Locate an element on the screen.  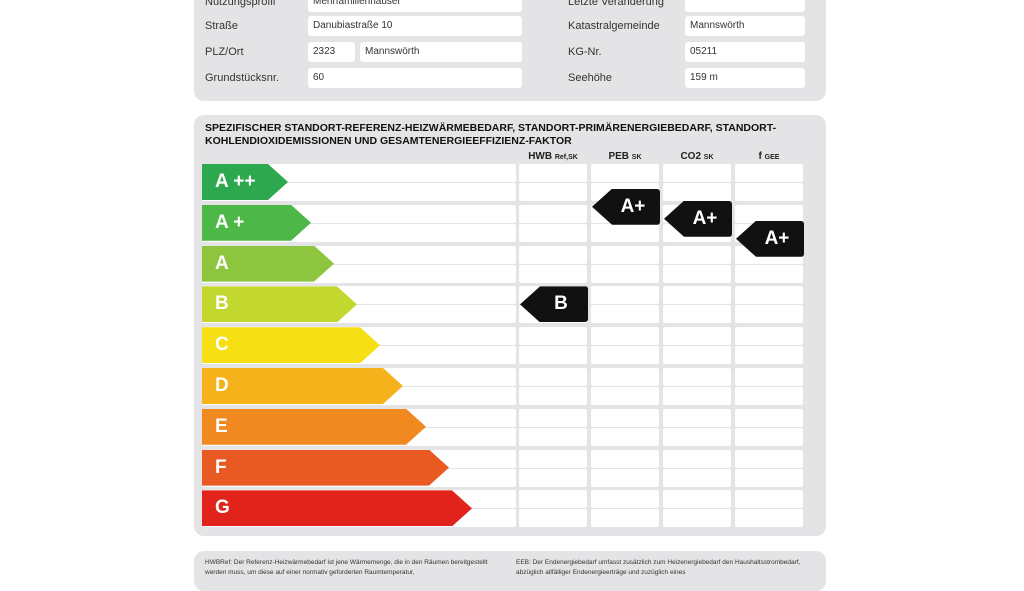
class-bar-2: A is located at coordinates (268, 264).